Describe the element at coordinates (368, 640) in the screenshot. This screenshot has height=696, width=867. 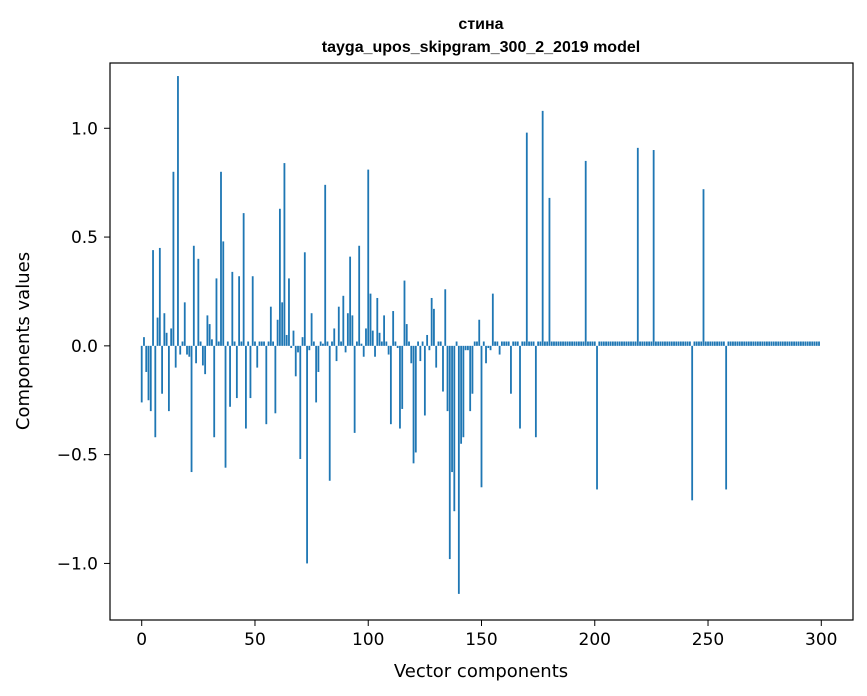
I see `x-tick-label: 100` at that location.